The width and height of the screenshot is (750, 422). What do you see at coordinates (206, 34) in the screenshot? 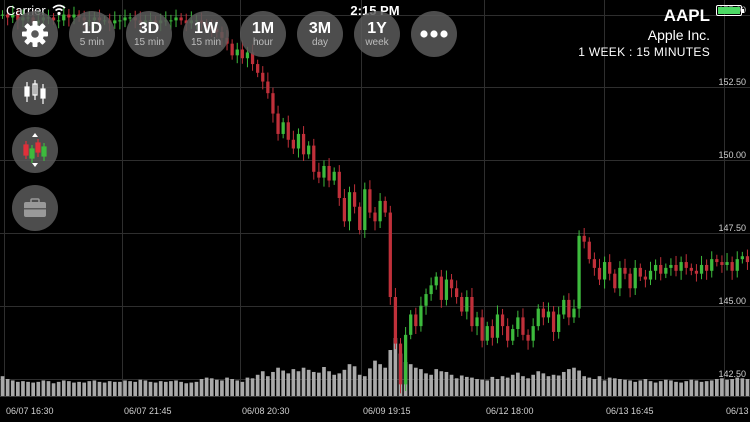
I see `range-1w-button: 1W 15 min` at bounding box center [206, 34].